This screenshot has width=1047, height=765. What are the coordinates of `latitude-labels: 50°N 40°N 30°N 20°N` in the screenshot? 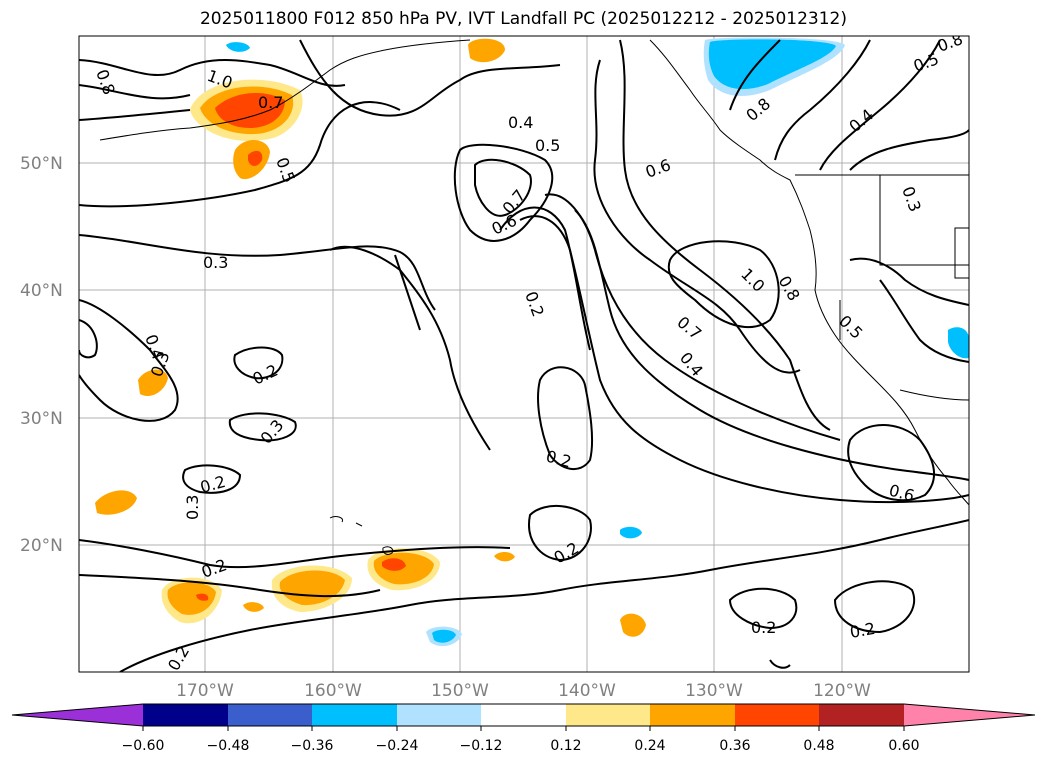 It's located at (41, 355).